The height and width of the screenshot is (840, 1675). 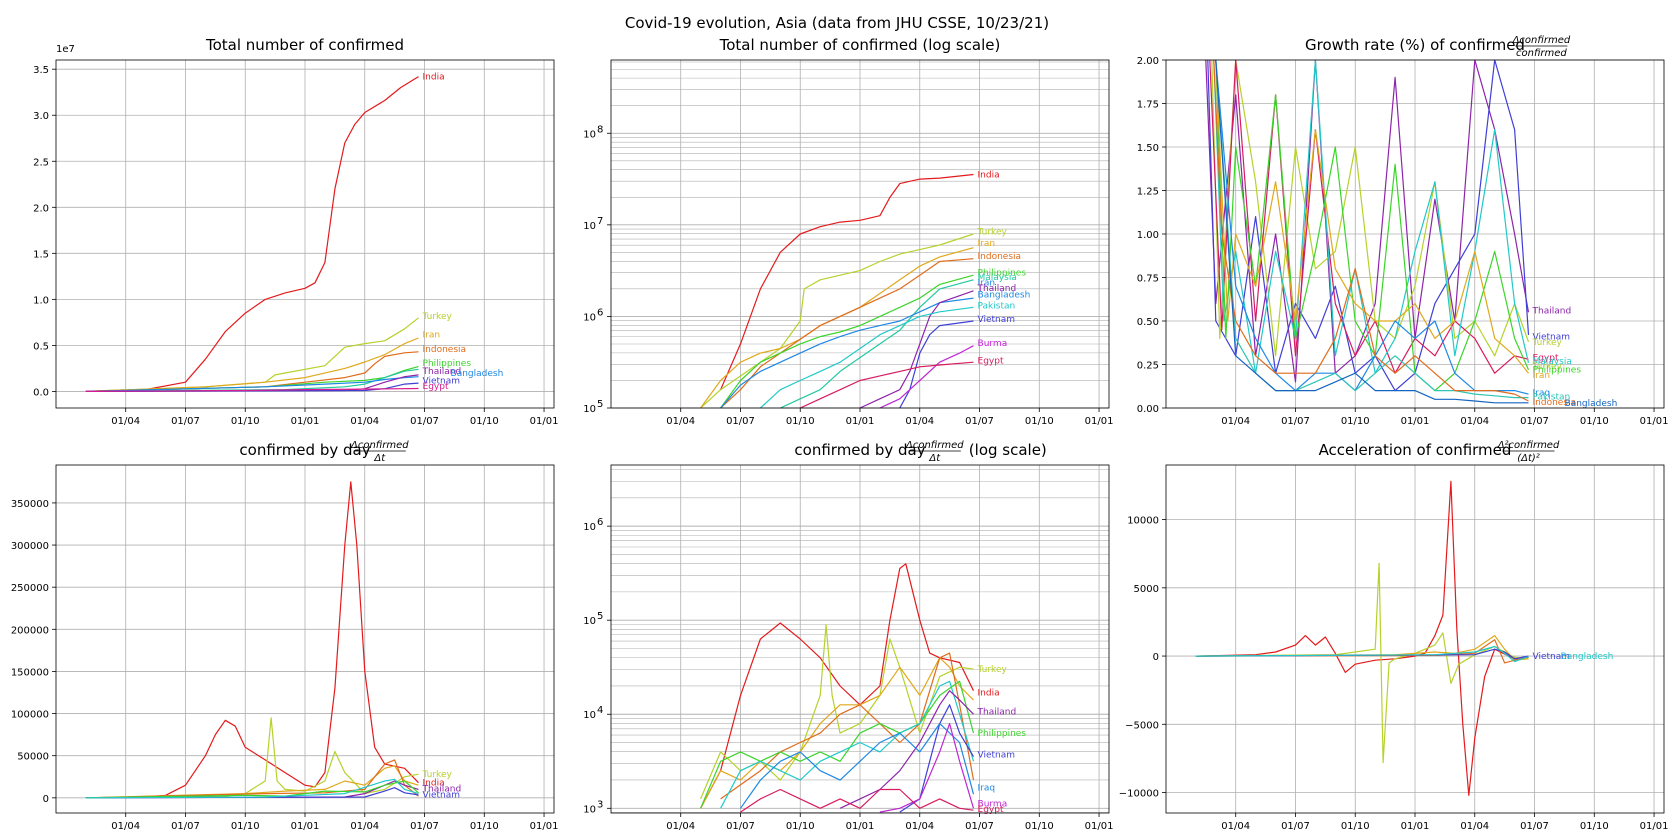 What do you see at coordinates (886, 384) in the screenshot?
I see `series-line-egypt` at bounding box center [886, 384].